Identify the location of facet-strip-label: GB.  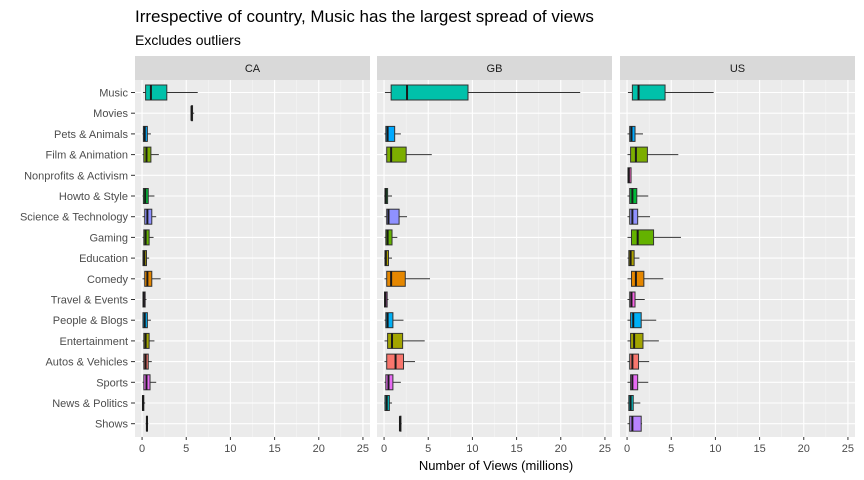
(495, 69).